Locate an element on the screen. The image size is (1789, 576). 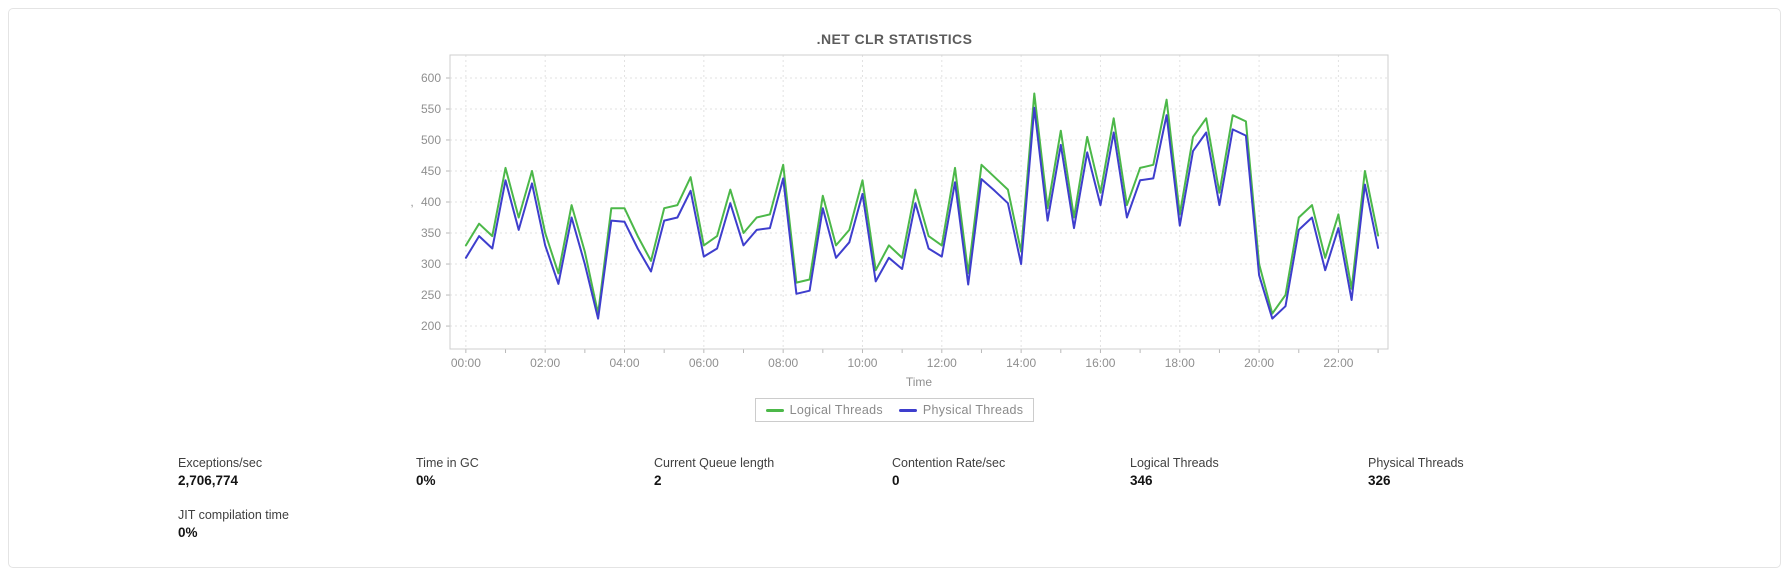
svg-text: 20:00 is located at coordinates (1259, 363).